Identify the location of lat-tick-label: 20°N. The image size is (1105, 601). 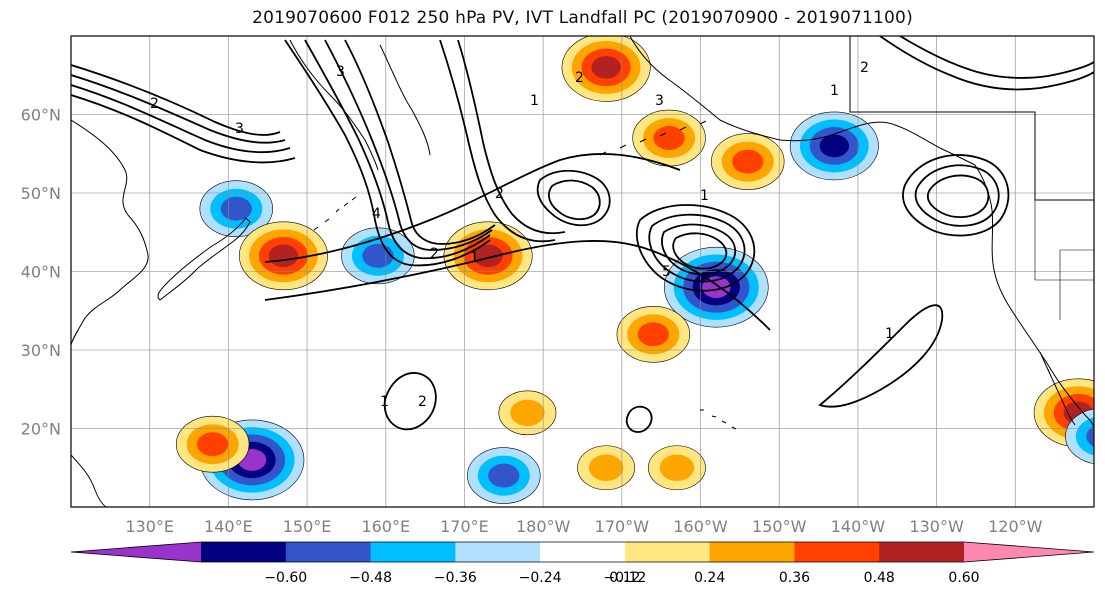
(41, 429).